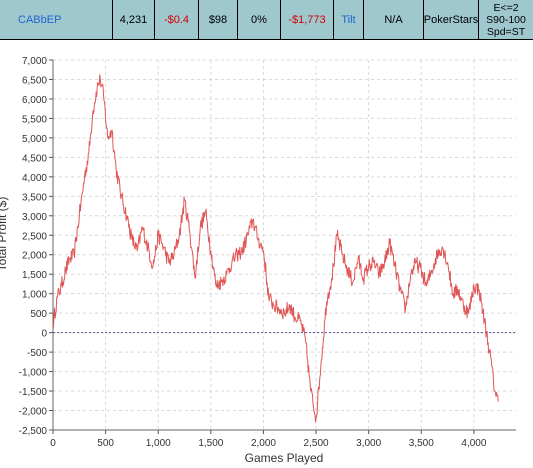  Describe the element at coordinates (34, 100) in the screenshot. I see `y-tick-label: 6,000` at that location.